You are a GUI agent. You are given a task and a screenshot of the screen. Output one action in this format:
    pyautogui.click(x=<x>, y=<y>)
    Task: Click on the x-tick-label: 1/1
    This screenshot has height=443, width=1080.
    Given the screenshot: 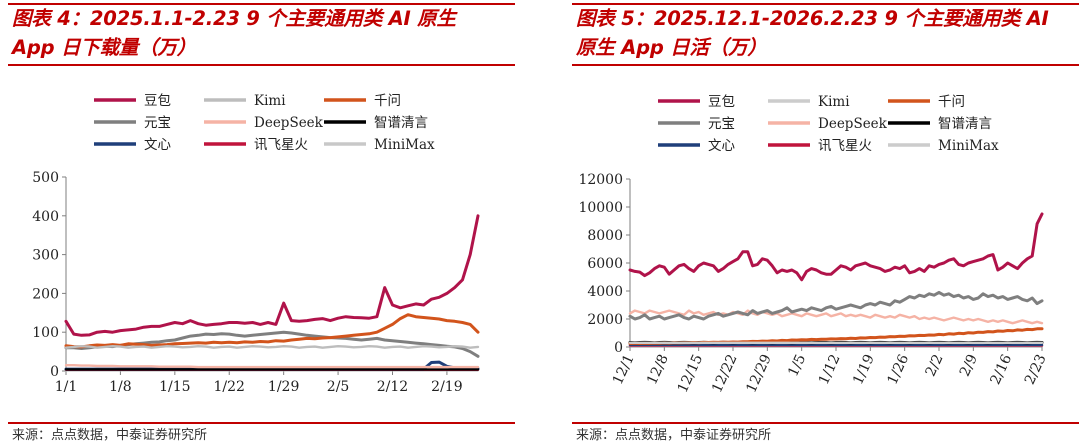 What is the action you would take?
    pyautogui.click(x=66, y=387)
    